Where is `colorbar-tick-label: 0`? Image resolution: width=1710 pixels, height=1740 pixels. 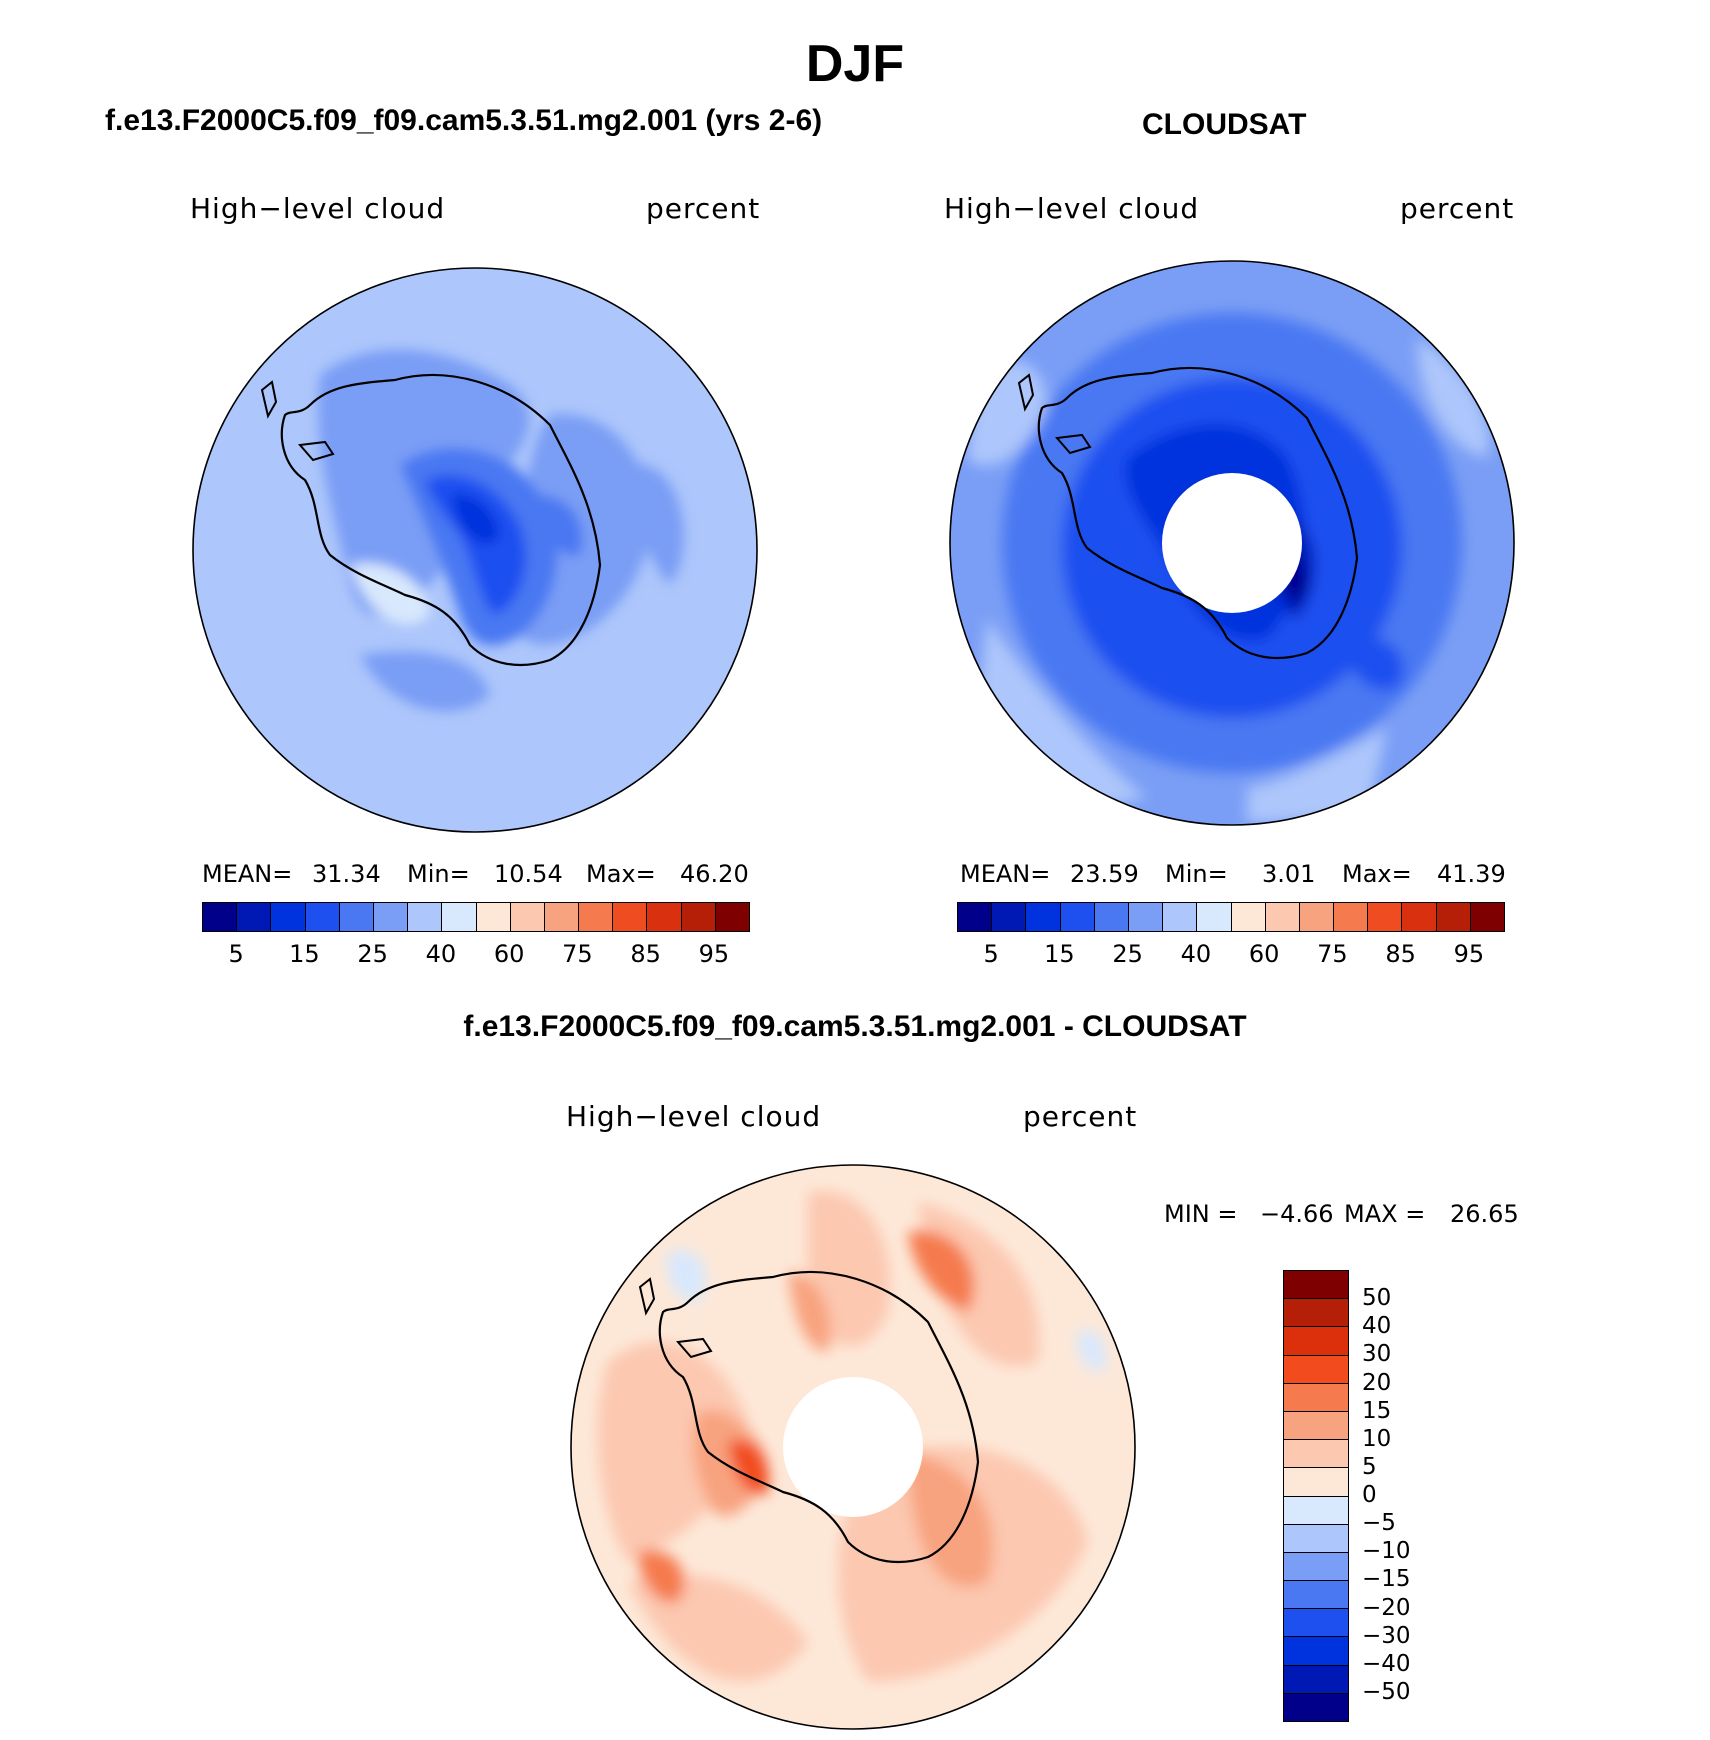 colorbar-tick-label: 0 is located at coordinates (1369, 1495).